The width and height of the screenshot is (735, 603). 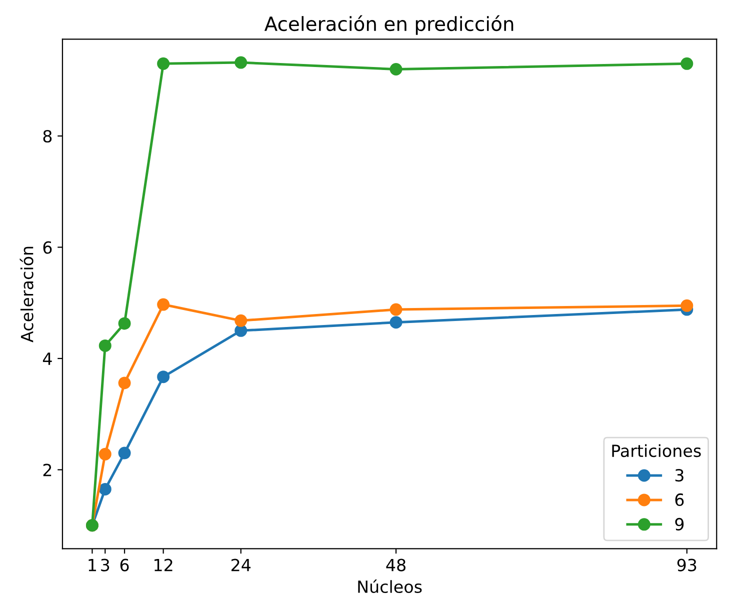 I want to click on x-axis-title: Núcleos, so click(x=390, y=586).